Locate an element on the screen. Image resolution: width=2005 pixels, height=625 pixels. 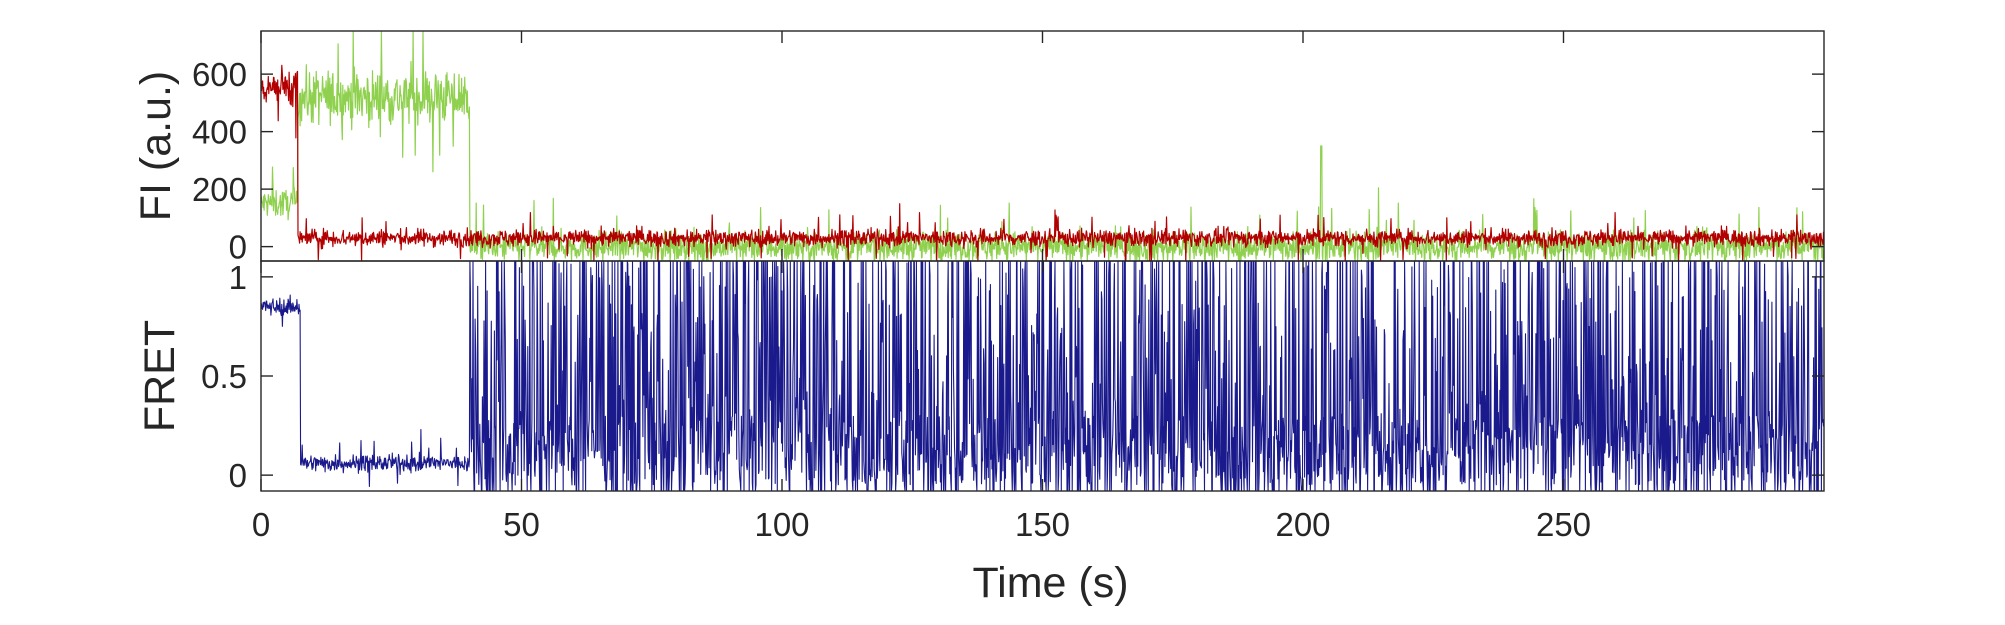
top-y-tick-label: 200 is located at coordinates (219, 189).